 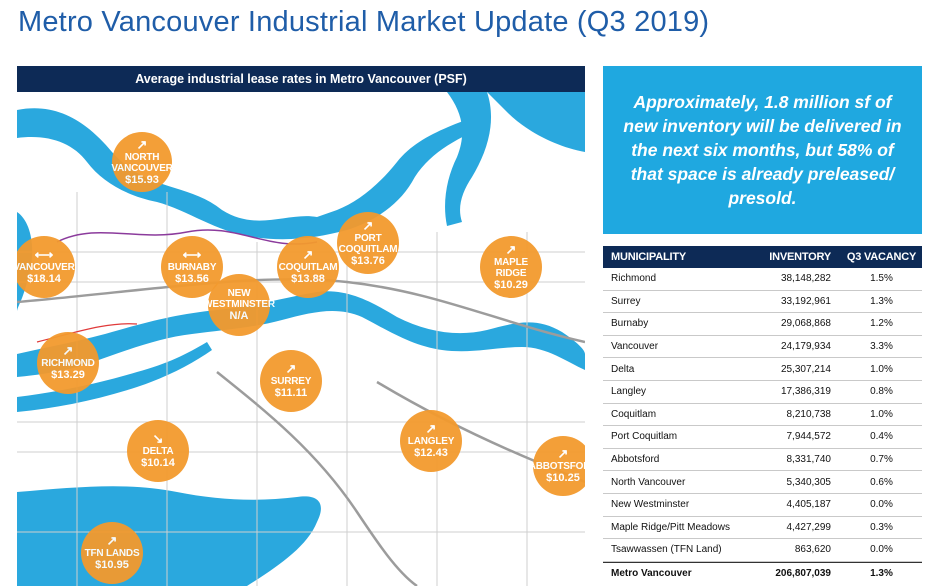 What do you see at coordinates (762, 528) in the screenshot?
I see `table-row: Maple Ridge/Pitt Meadows 4,427,299 0.3%` at bounding box center [762, 528].